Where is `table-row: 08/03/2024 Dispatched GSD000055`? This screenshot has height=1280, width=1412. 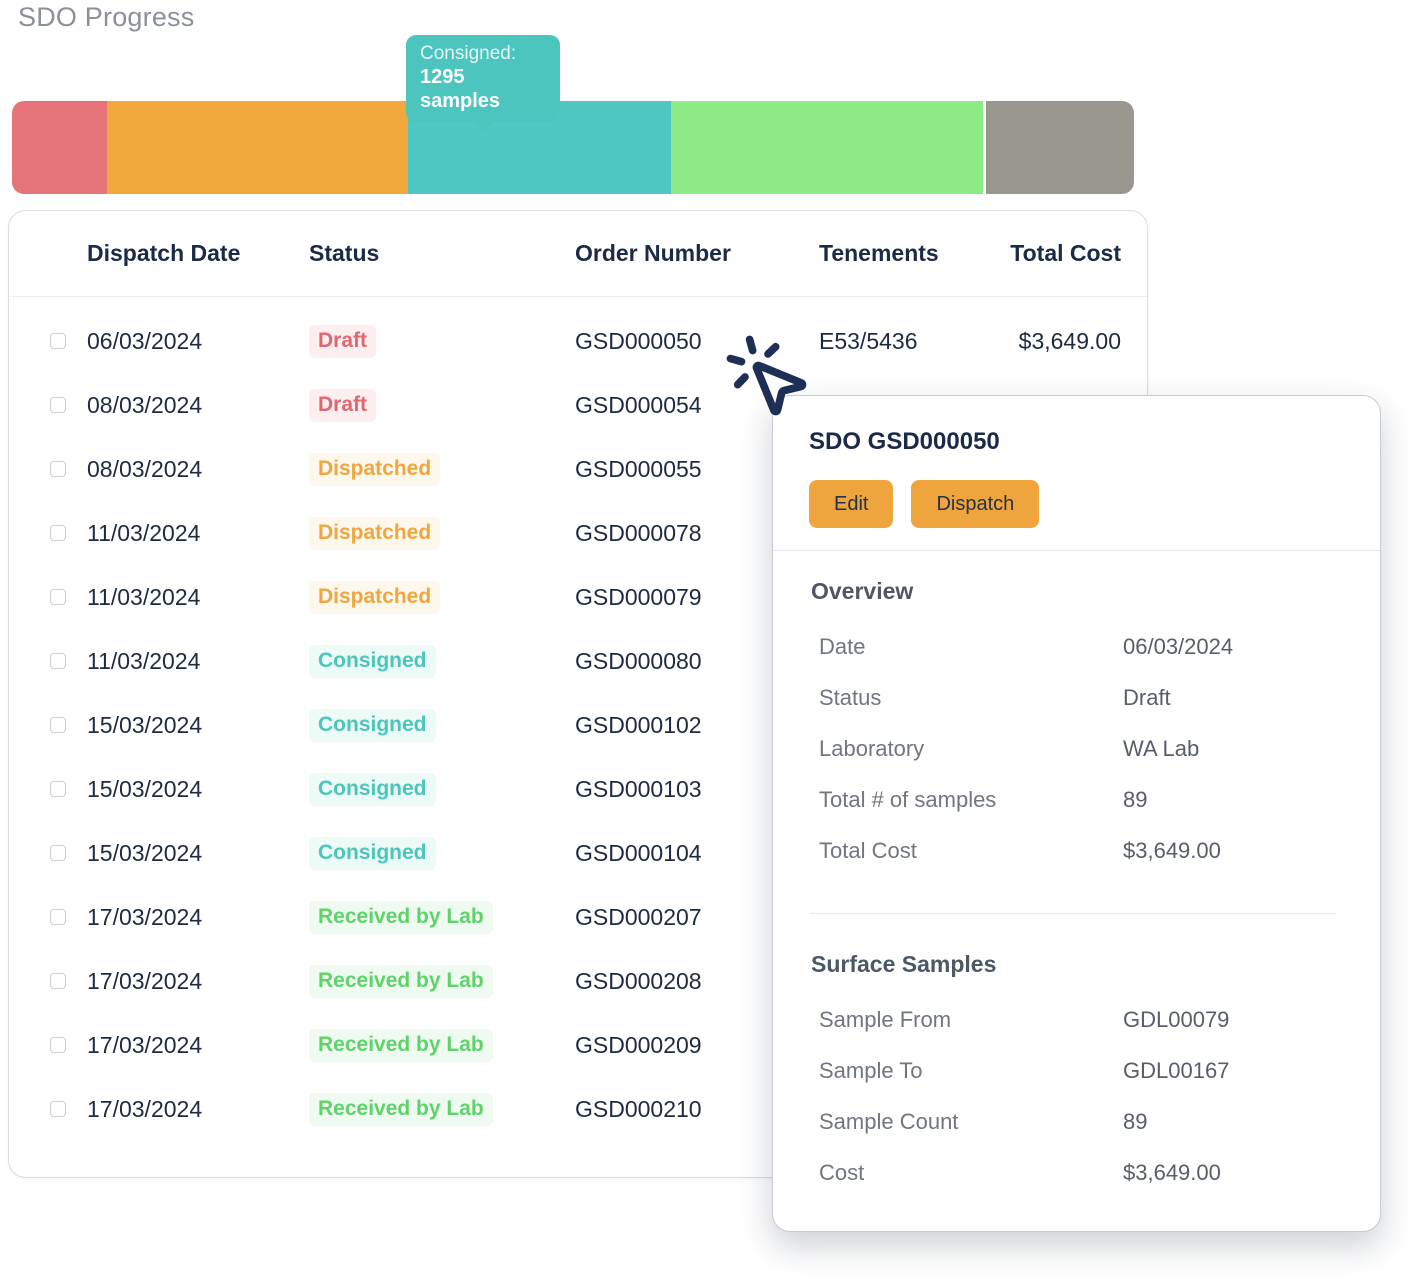 table-row: 08/03/2024 Dispatched GSD000055 is located at coordinates (578, 469).